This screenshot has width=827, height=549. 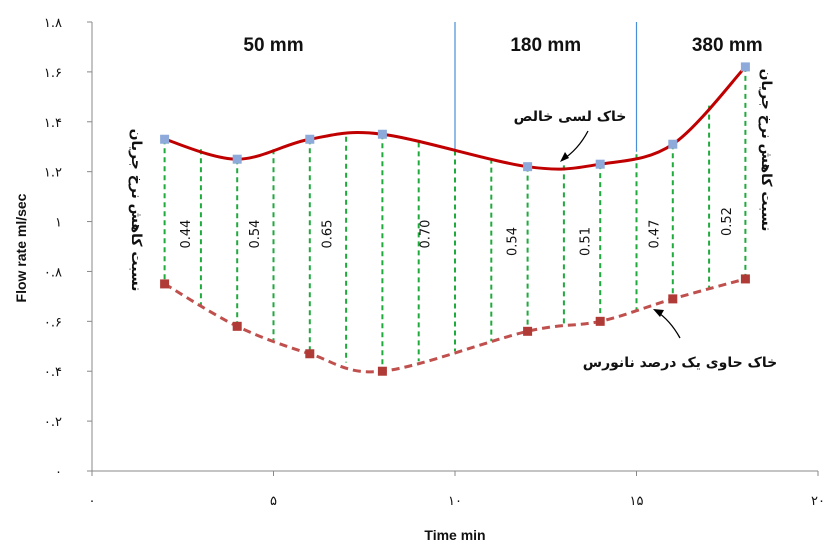 I want to click on series-label-nanoclay: خاک حاوی یک درصد نانورس, so click(x=680, y=363).